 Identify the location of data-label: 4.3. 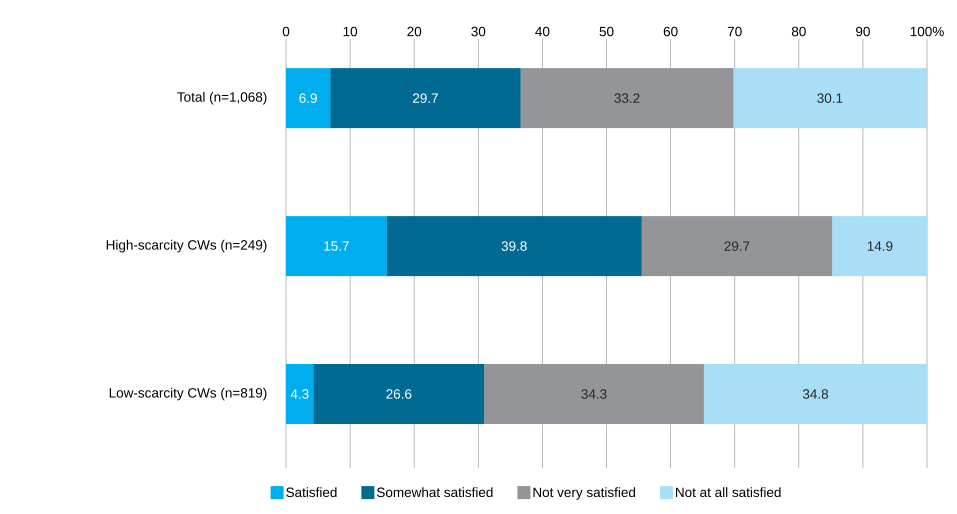
(299, 394).